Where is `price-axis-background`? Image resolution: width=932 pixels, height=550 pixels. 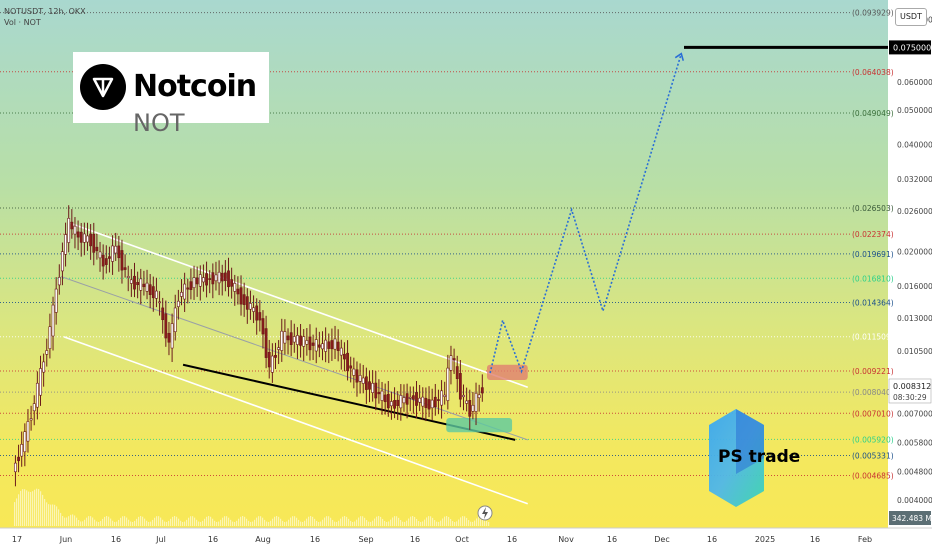 price-axis-background is located at coordinates (910, 264).